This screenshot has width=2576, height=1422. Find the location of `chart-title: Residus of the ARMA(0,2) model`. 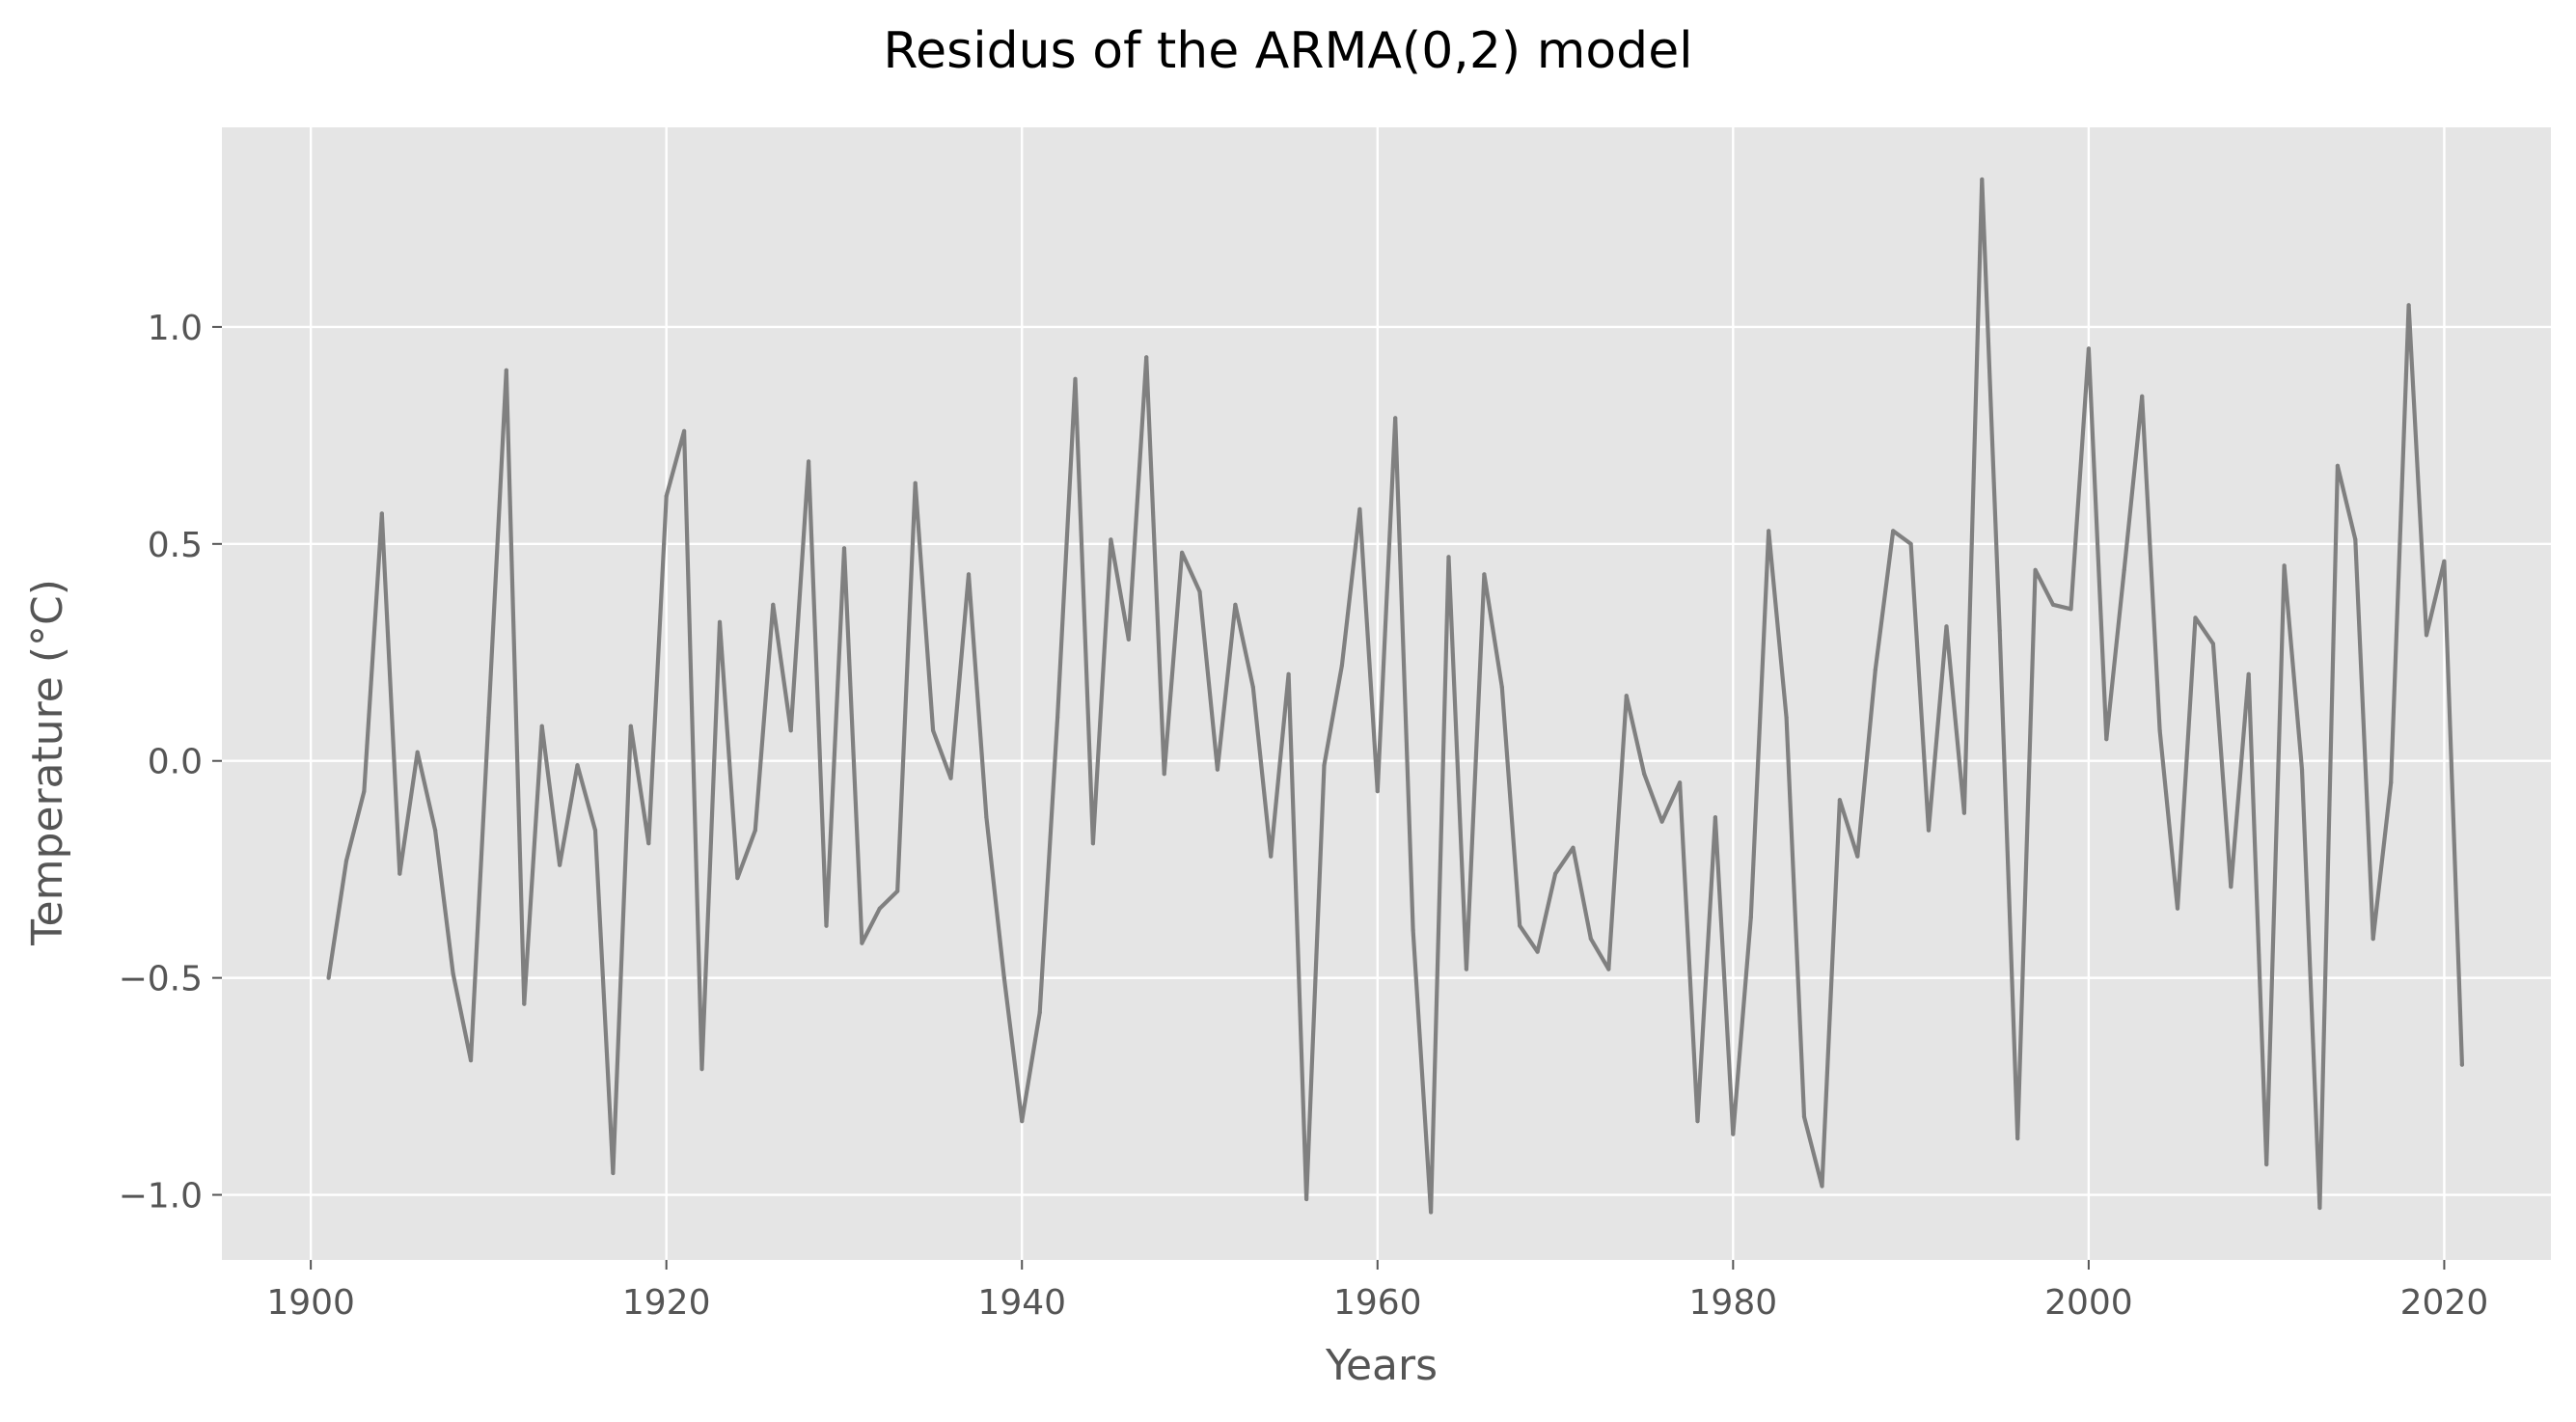

chart-title: Residus of the ARMA(0,2) model is located at coordinates (1287, 51).